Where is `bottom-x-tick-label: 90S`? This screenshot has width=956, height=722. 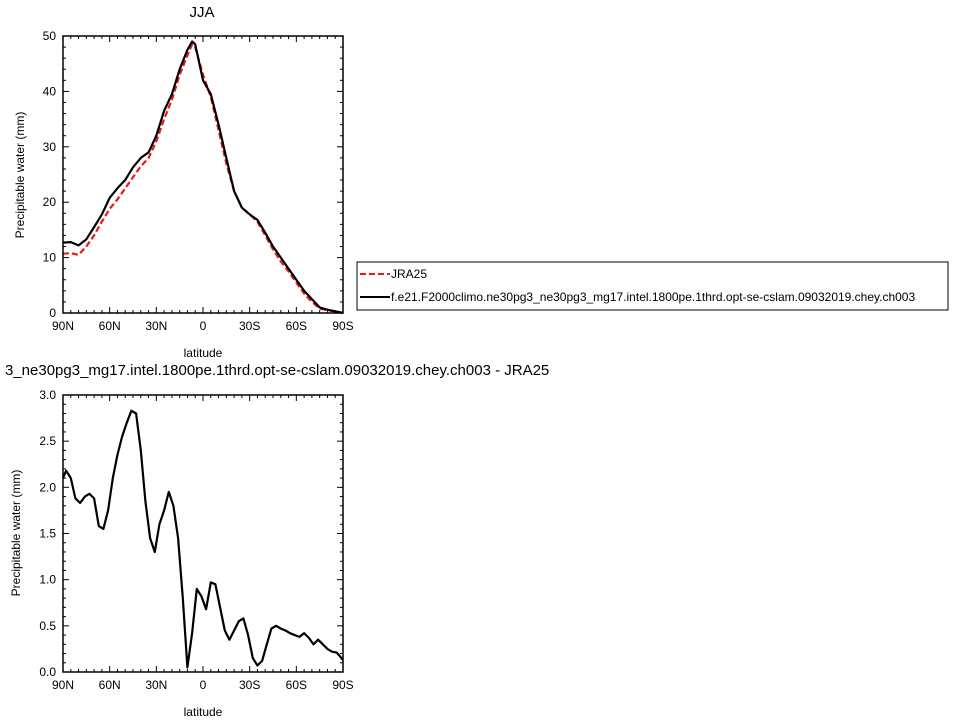 bottom-x-tick-label: 90S is located at coordinates (342, 685).